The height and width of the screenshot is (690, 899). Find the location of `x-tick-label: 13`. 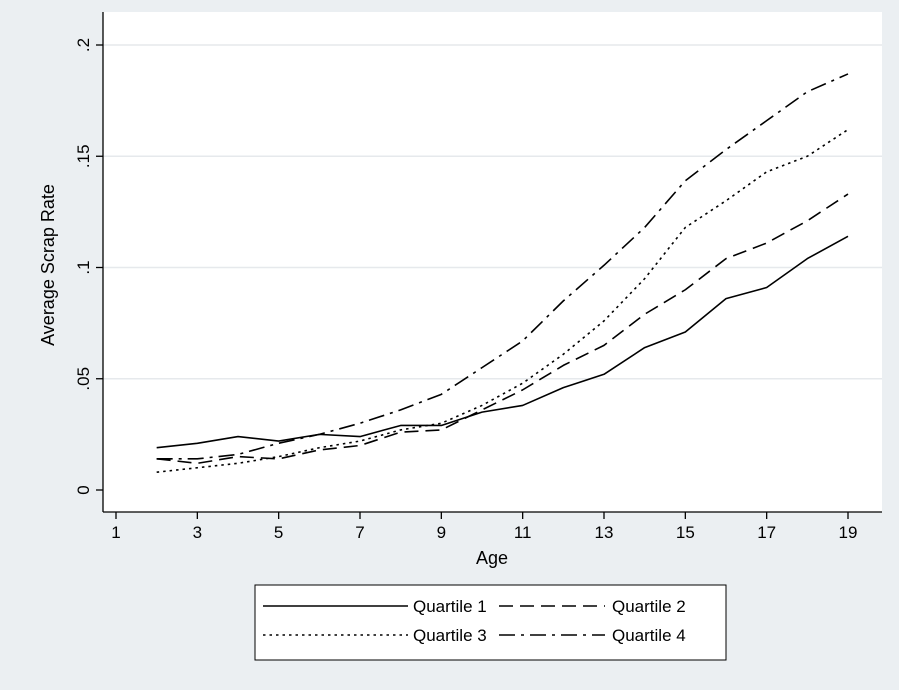

x-tick-label: 13 is located at coordinates (604, 532).